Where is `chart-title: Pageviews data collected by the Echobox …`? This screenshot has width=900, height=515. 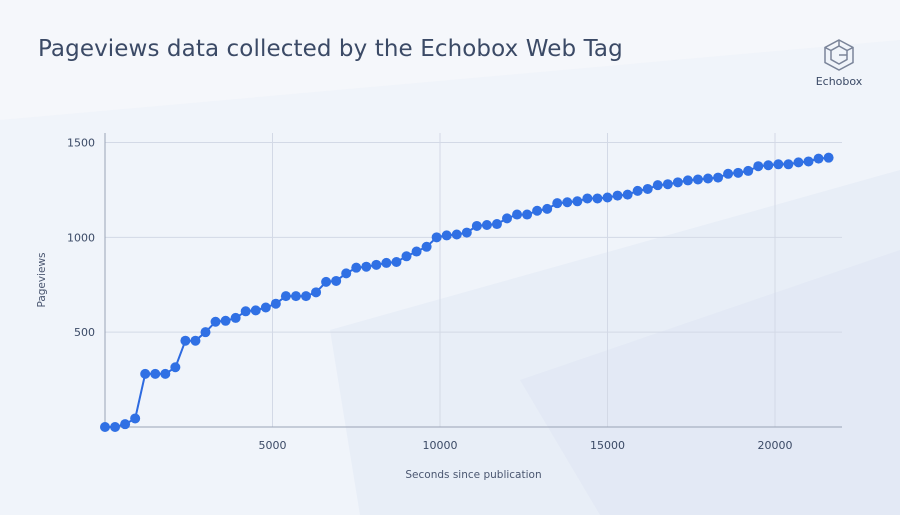
chart-title: Pageviews data collected by the Echobox … is located at coordinates (330, 49).